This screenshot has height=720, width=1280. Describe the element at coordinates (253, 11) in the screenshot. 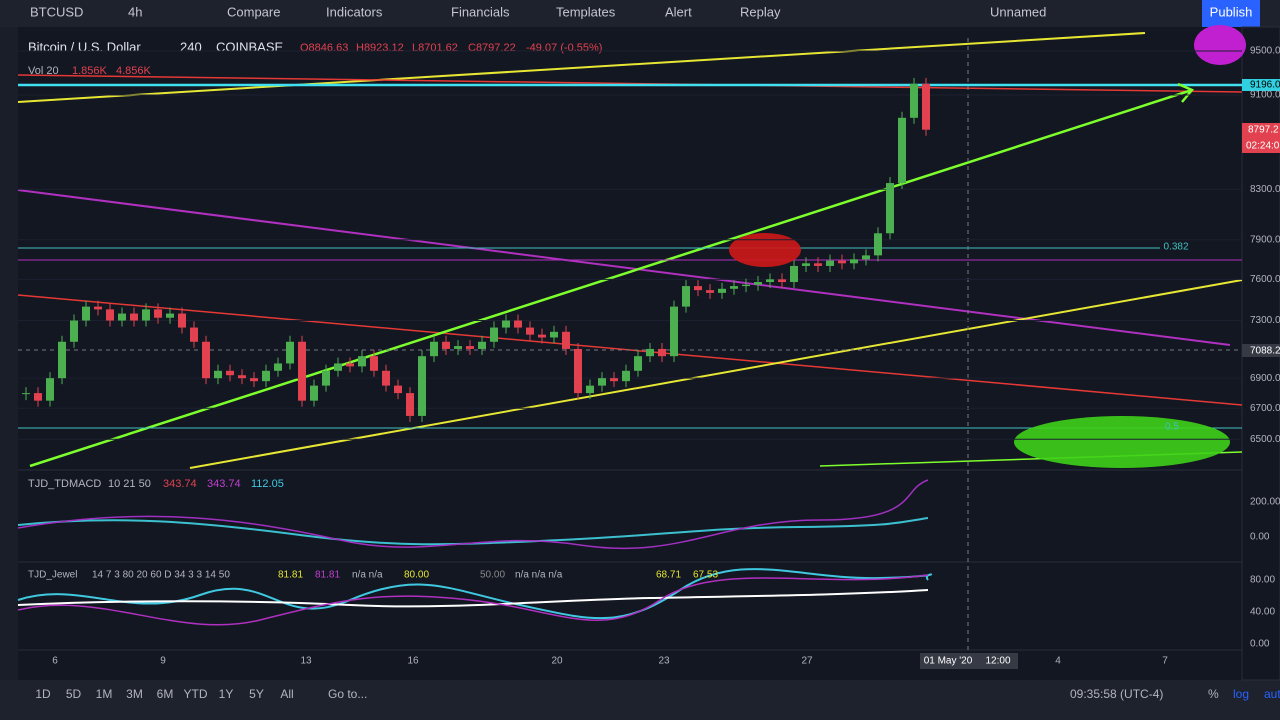

I see `compare: Compare` at that location.